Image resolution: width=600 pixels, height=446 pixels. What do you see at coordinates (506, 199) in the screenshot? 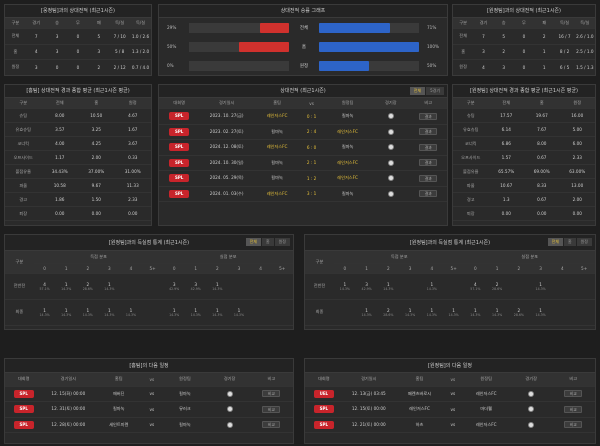
I see `table-cell: 1.3` at bounding box center [506, 199].